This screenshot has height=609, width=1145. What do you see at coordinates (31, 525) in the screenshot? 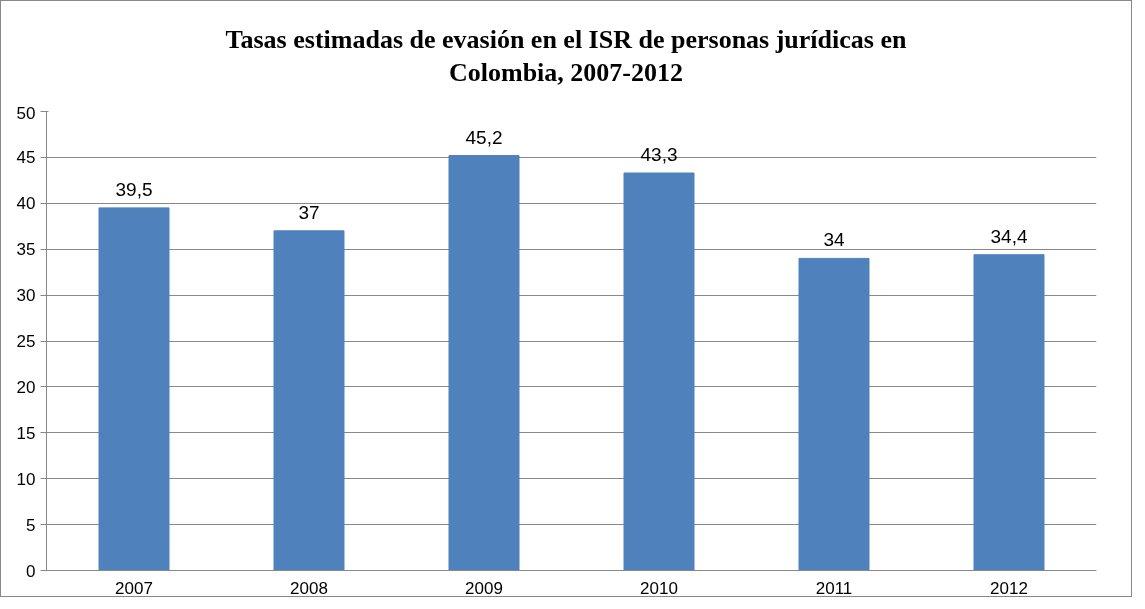
I see `y-tick-label: 5` at bounding box center [31, 525].